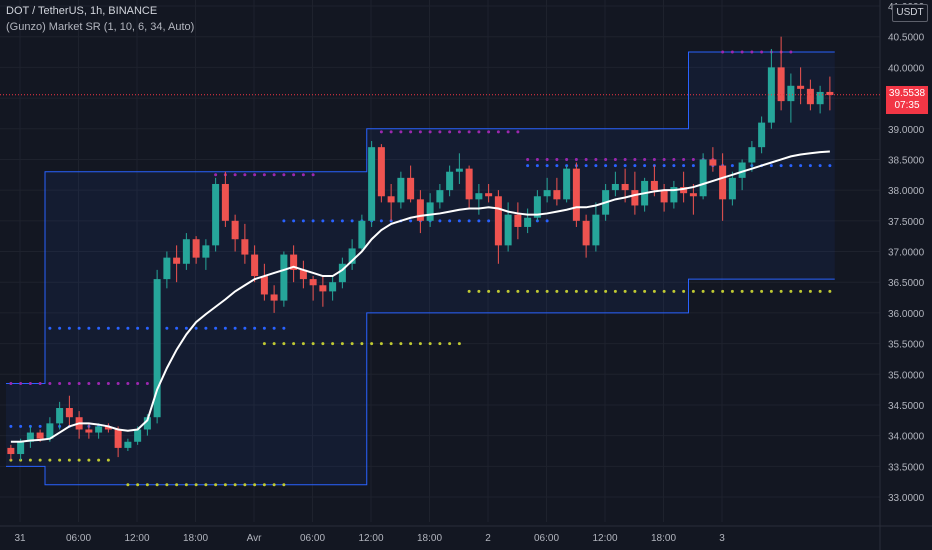 The image size is (932, 550). What do you see at coordinates (20, 538) in the screenshot?
I see `x-tick-label: 31` at bounding box center [20, 538].